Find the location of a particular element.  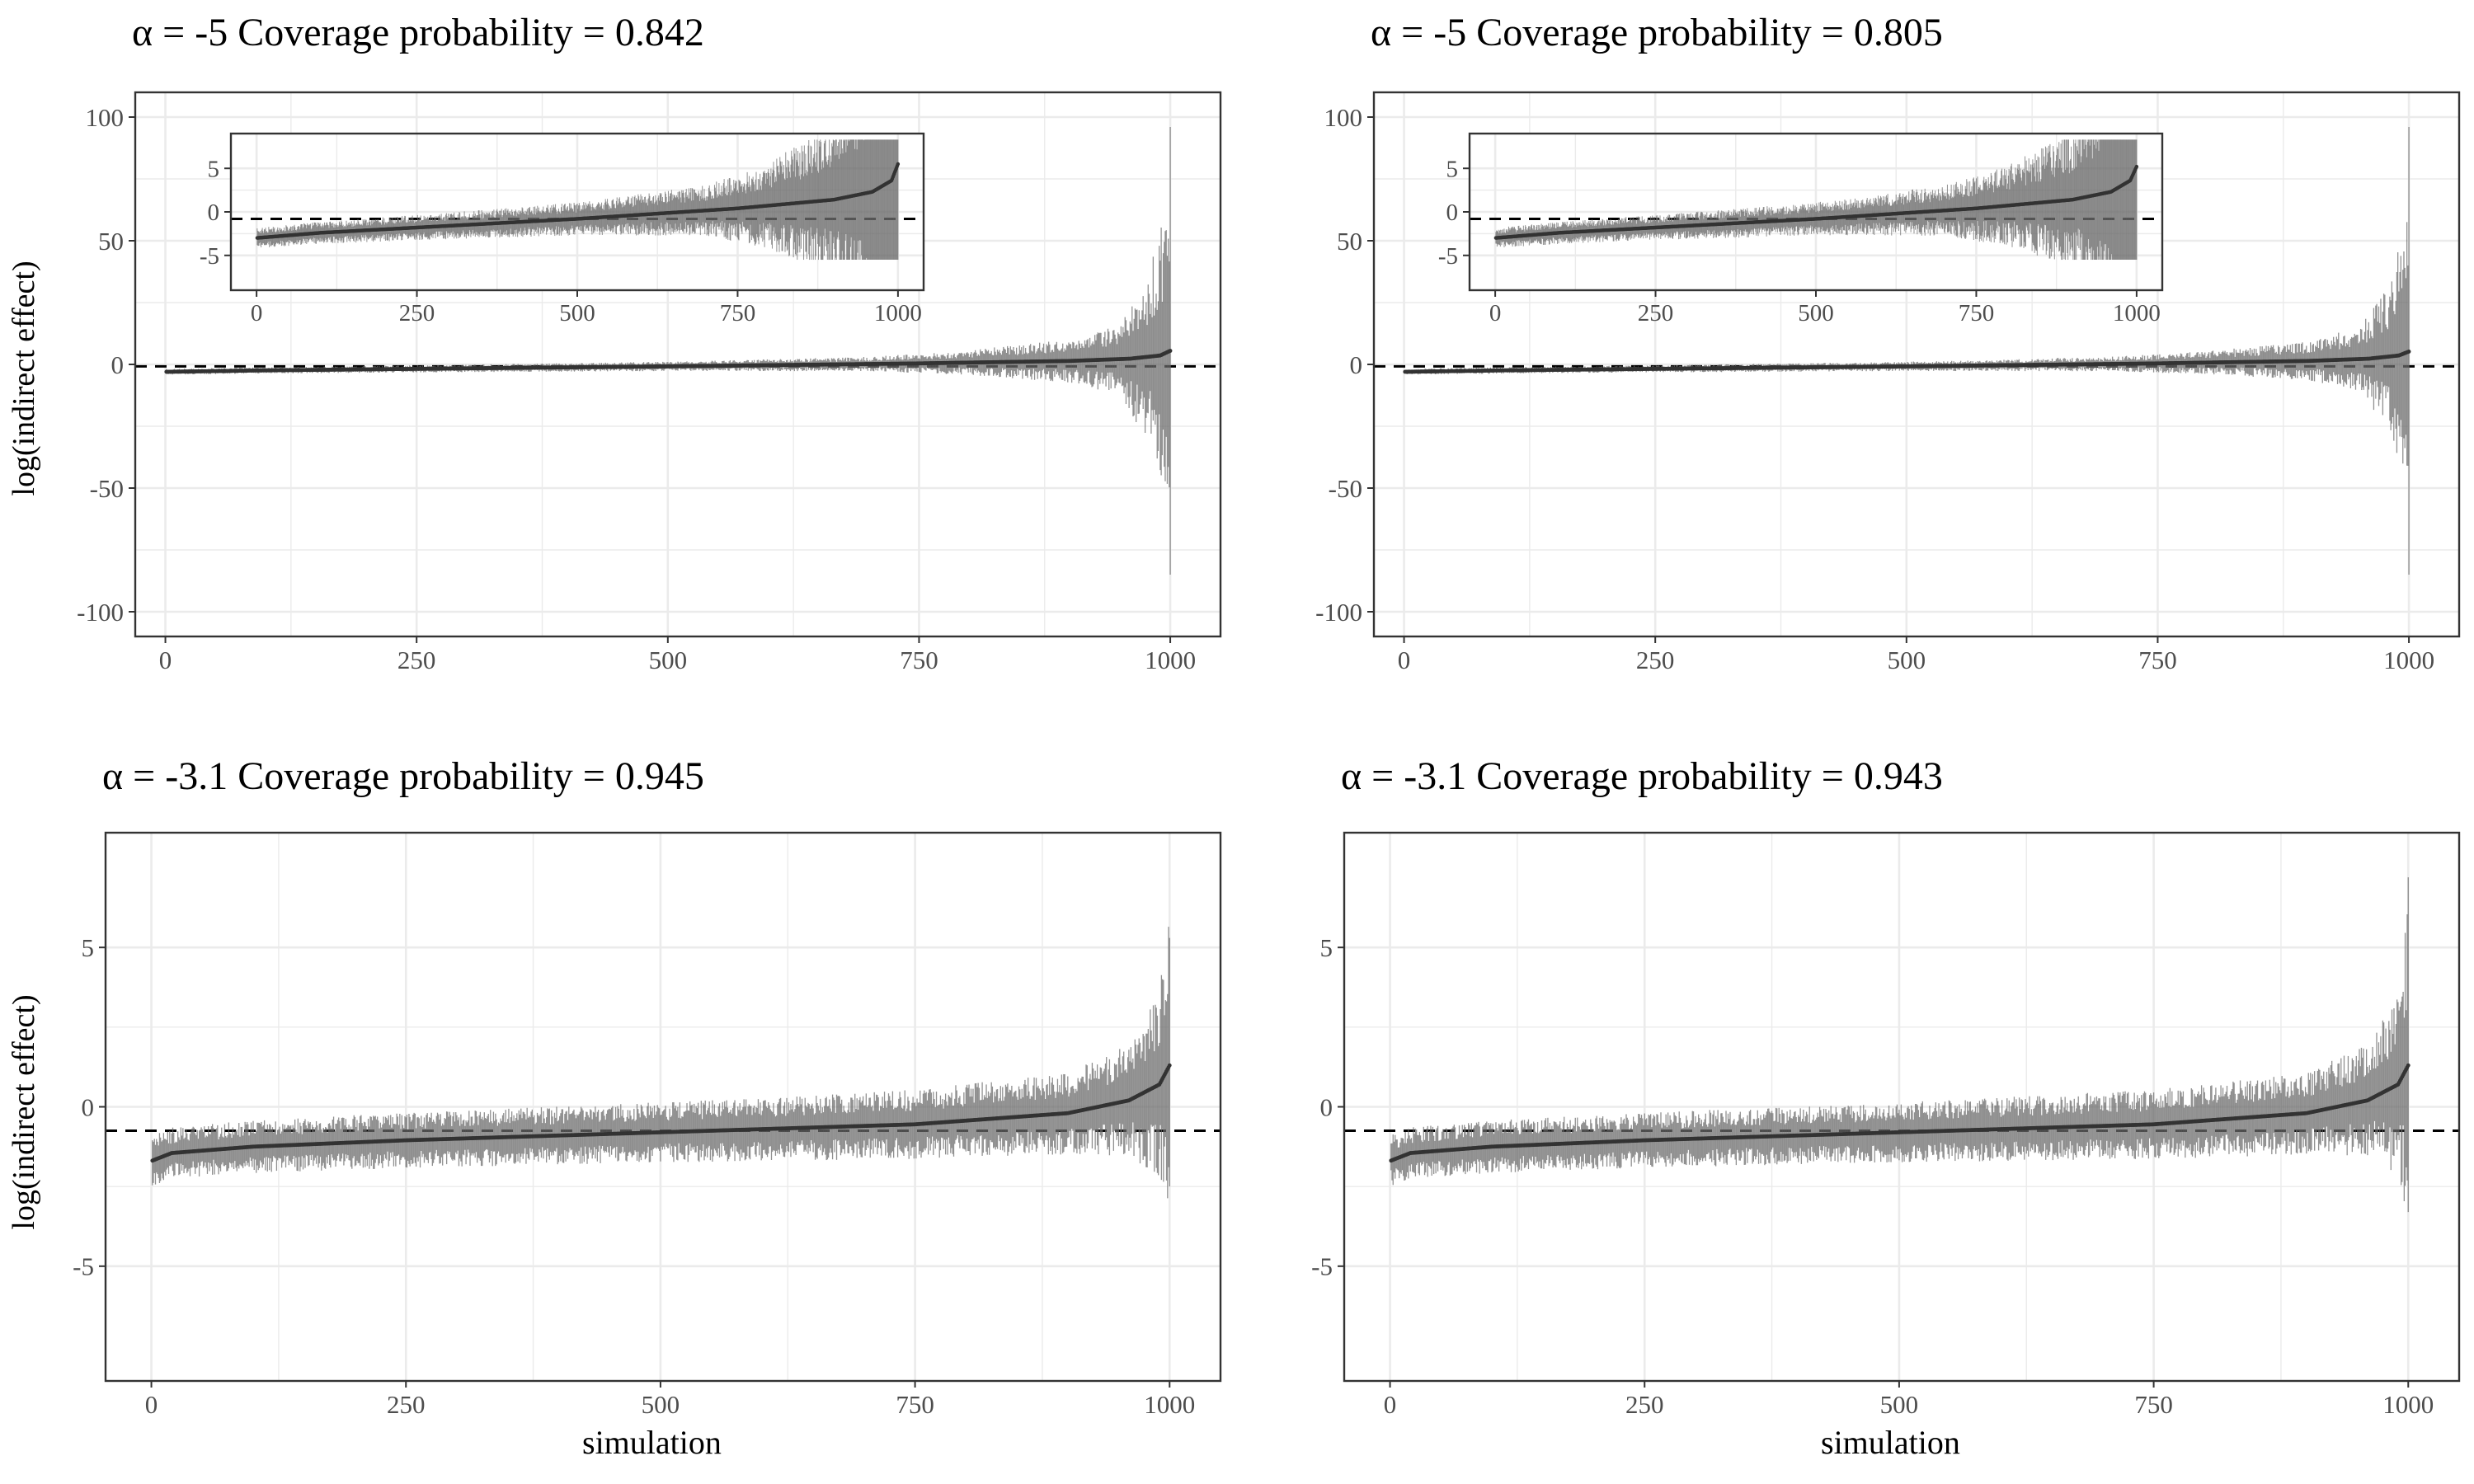

y-tick-label: 100 is located at coordinates (105, 117).